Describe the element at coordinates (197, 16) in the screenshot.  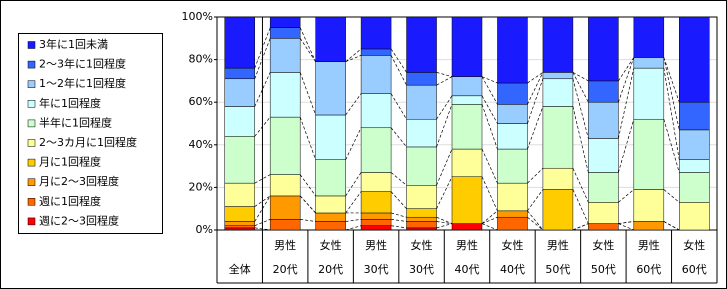
I see `y-tick-label: 100%` at that location.